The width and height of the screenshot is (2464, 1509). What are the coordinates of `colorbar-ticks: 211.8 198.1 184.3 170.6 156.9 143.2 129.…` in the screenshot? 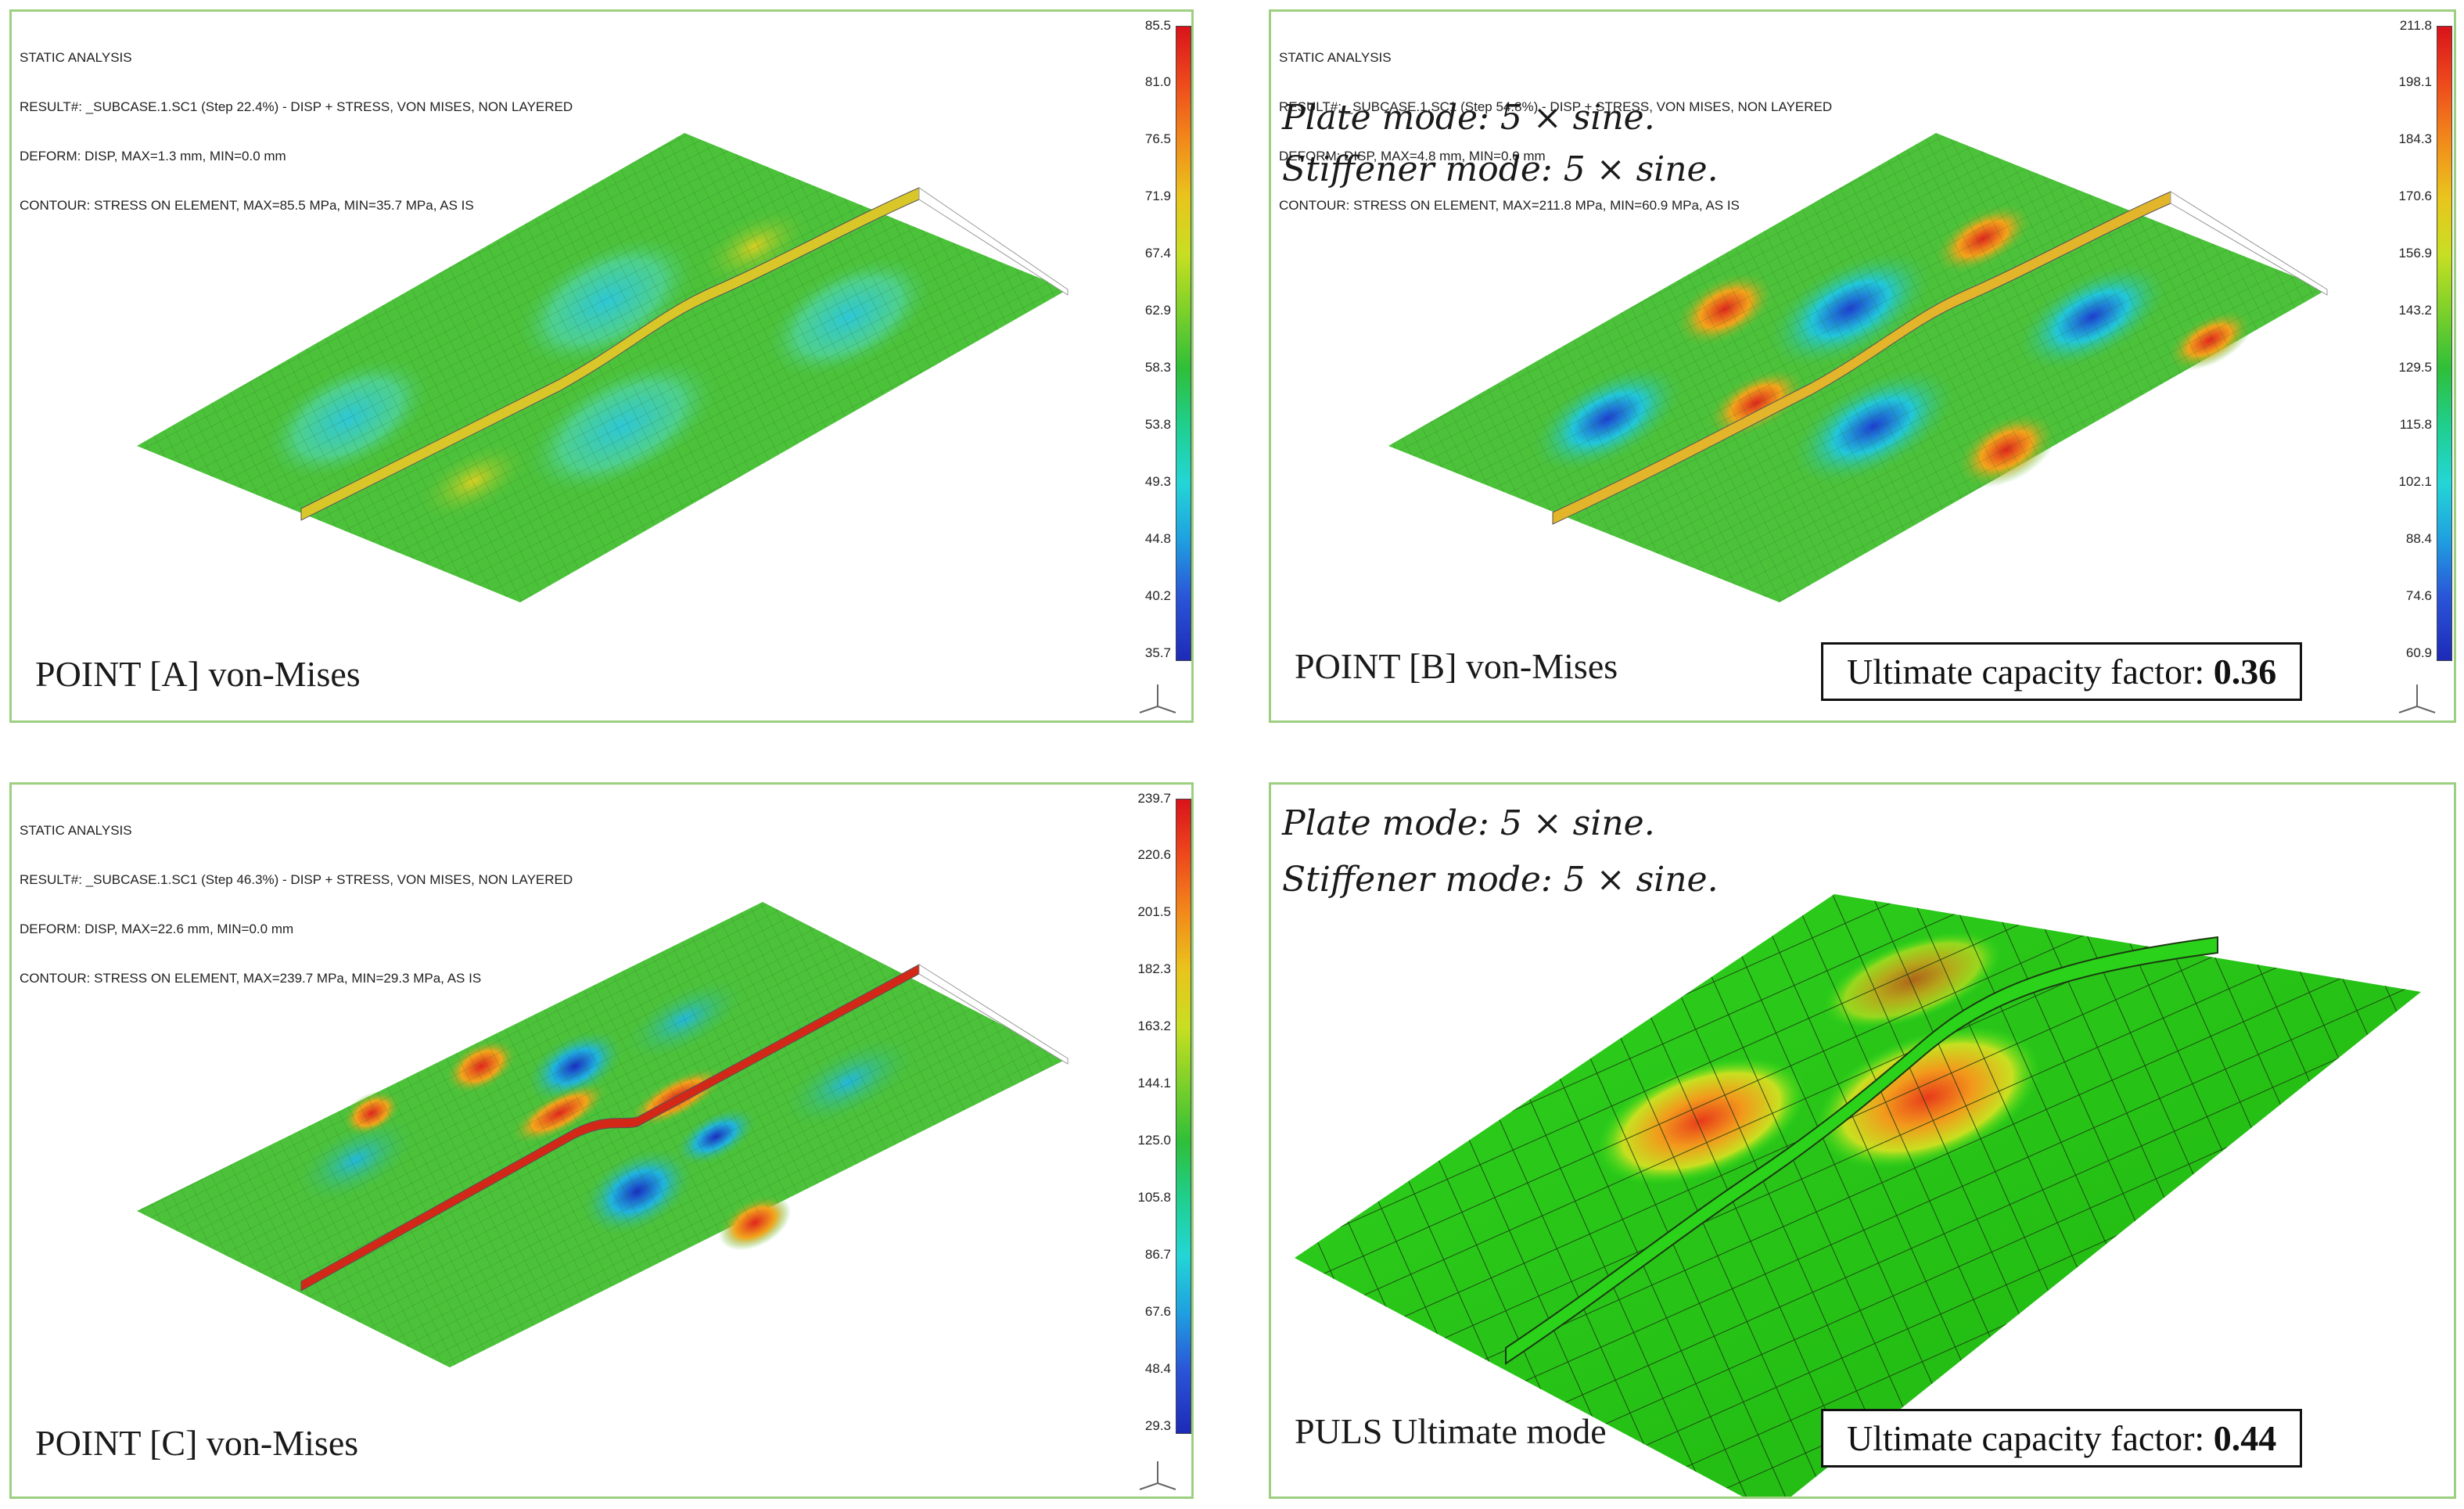 It's located at (2404, 342).